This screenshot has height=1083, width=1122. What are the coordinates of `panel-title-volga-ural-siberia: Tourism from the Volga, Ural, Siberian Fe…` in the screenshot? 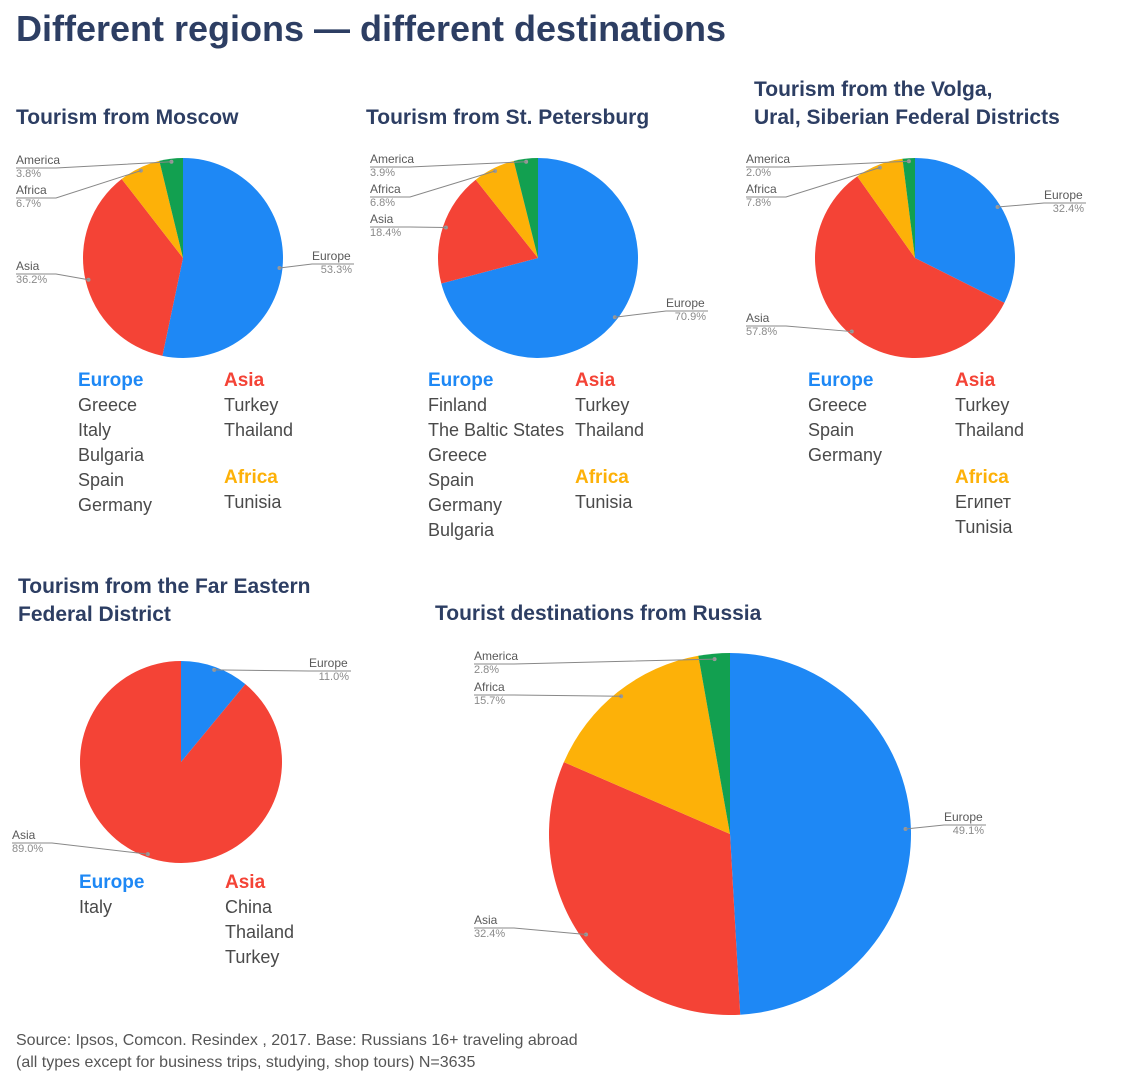 It's located at (907, 103).